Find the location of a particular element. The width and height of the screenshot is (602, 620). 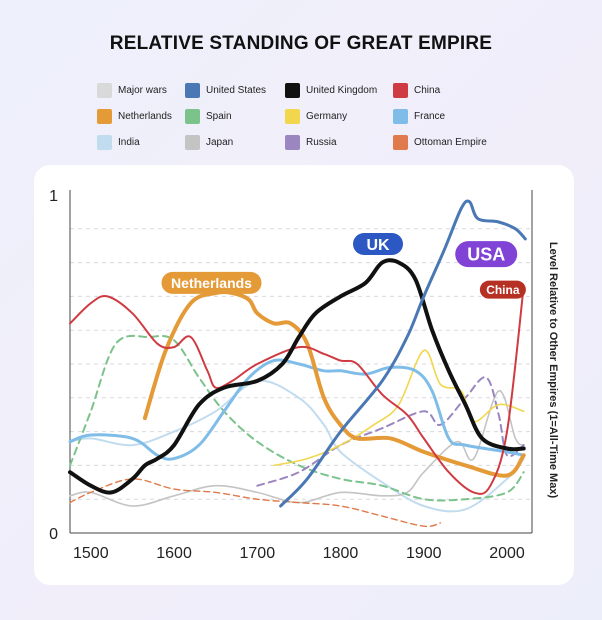

legend-item: United States is located at coordinates (235, 90).